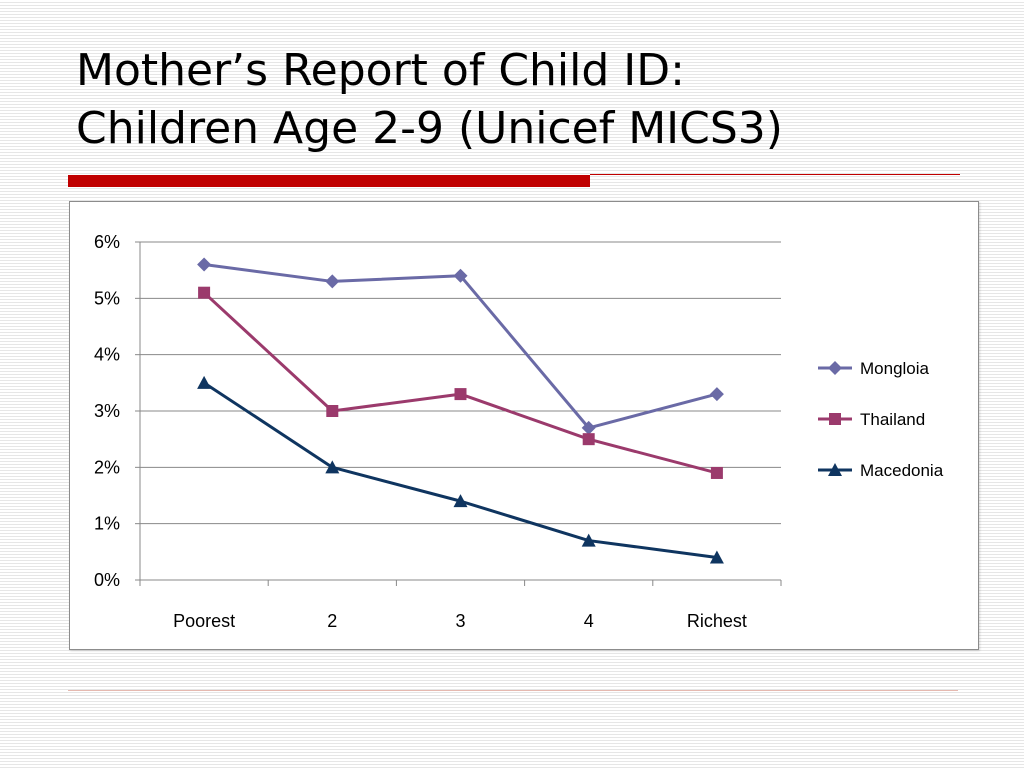 The height and width of the screenshot is (768, 1024). Describe the element at coordinates (329, 181) in the screenshot. I see `title-underline-thick` at that location.